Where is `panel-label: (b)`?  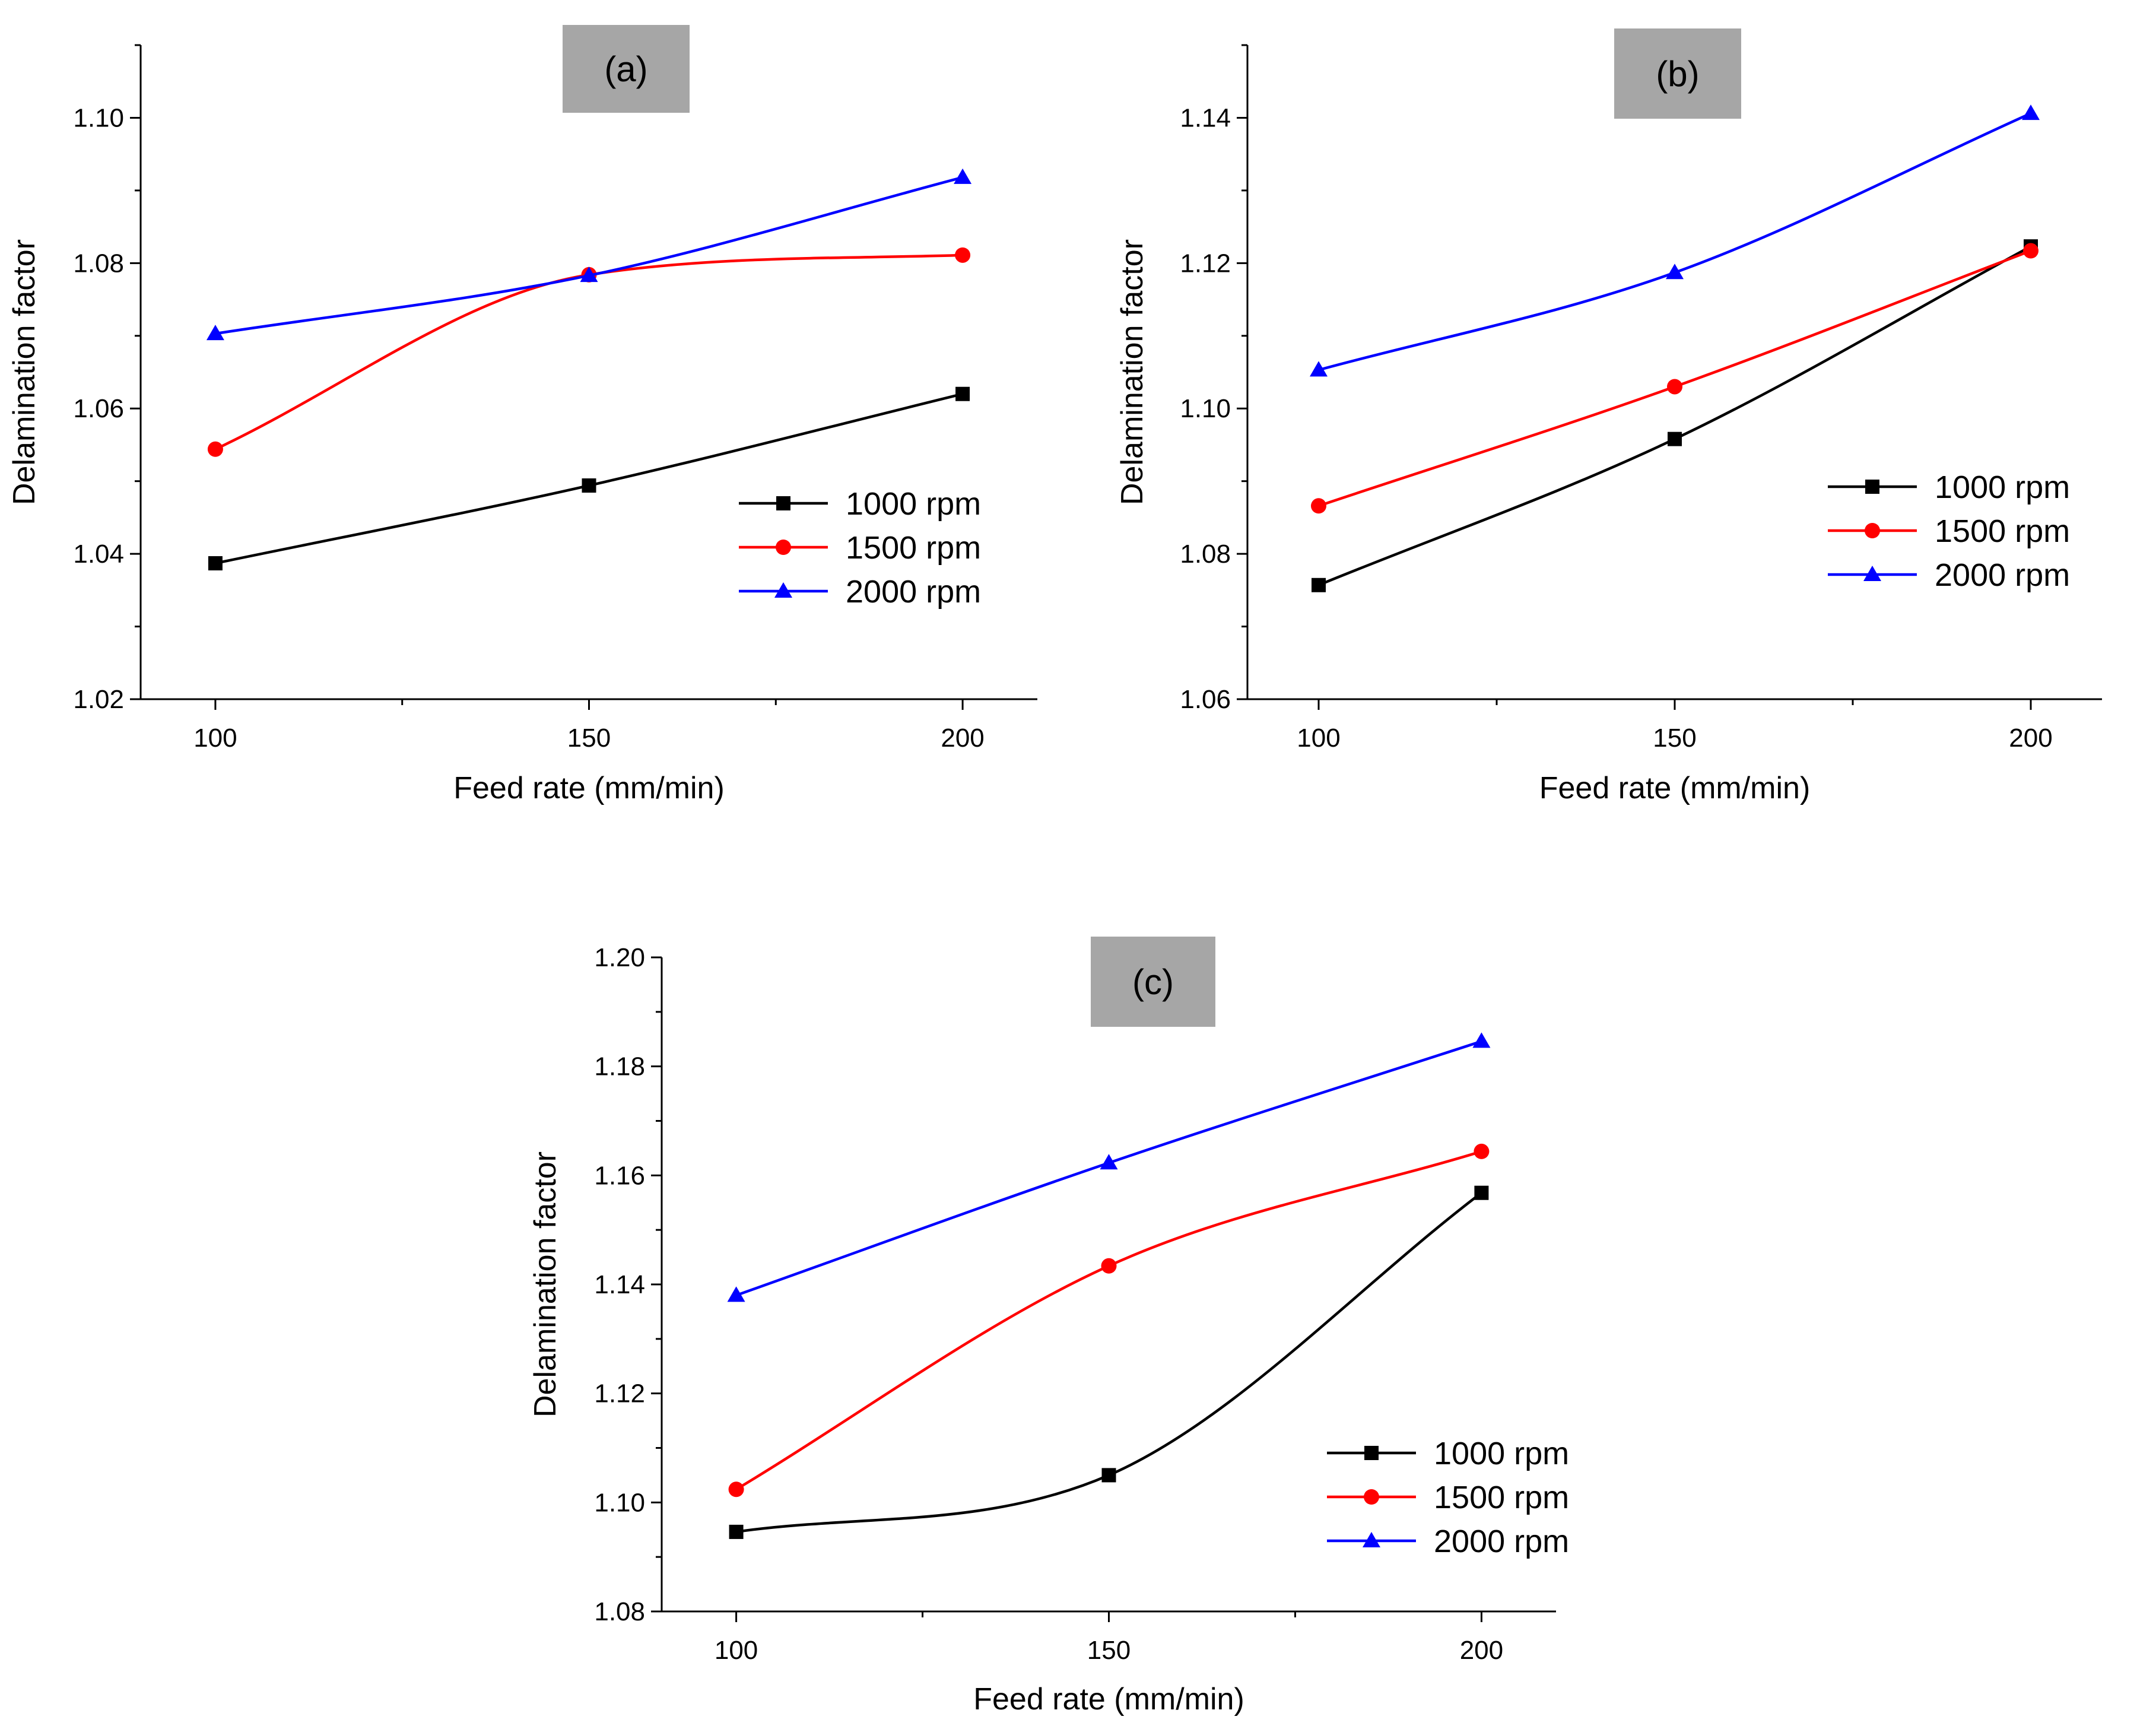
panel-label: (b) is located at coordinates (1677, 74).